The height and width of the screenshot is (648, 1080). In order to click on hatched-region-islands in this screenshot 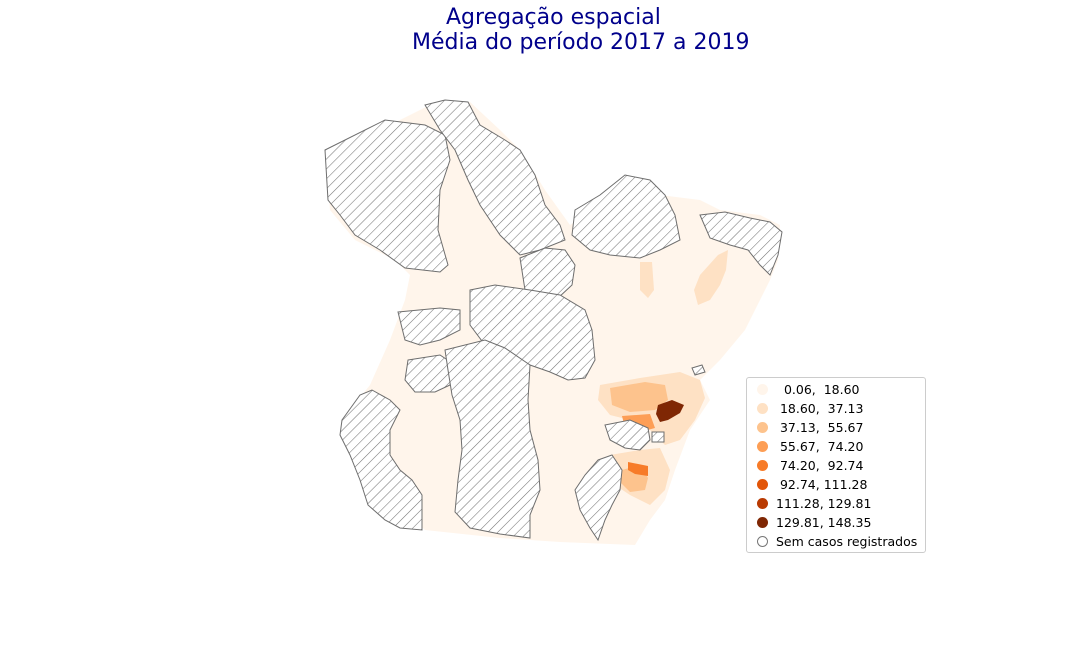, I will do `click(626, 216)`.